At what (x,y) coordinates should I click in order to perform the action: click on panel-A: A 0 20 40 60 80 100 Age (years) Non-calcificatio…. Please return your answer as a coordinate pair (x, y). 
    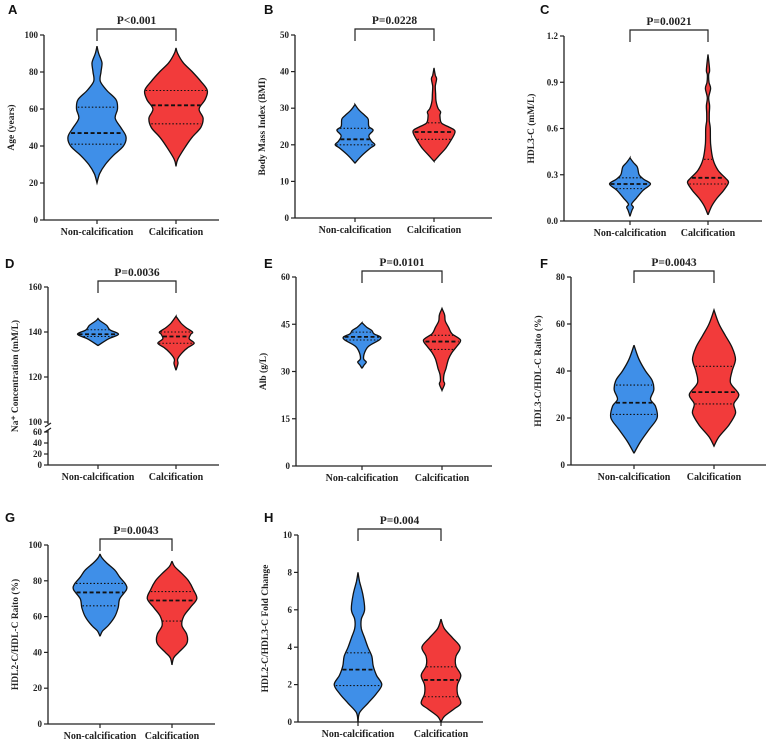
    Looking at the image, I should click on (112, 120).